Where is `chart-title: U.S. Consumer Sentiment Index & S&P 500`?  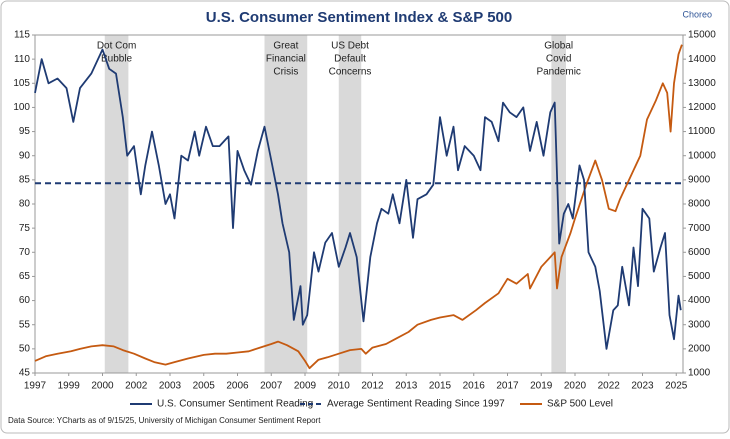 chart-title: U.S. Consumer Sentiment Index & S&P 500 is located at coordinates (359, 17).